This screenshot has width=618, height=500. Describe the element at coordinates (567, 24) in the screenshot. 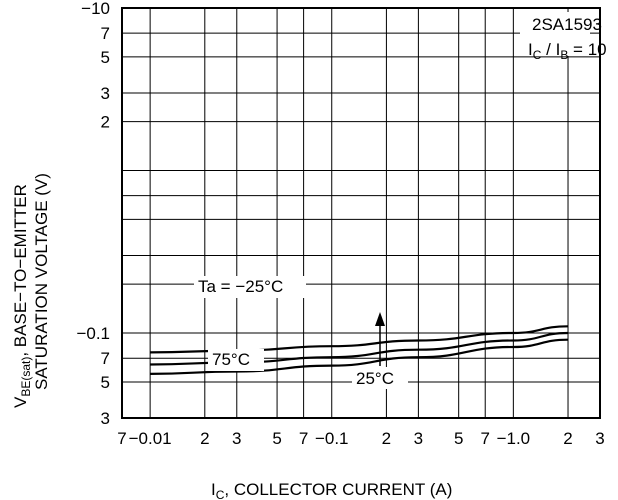

I see `info-part-number: 2SA1593` at that location.